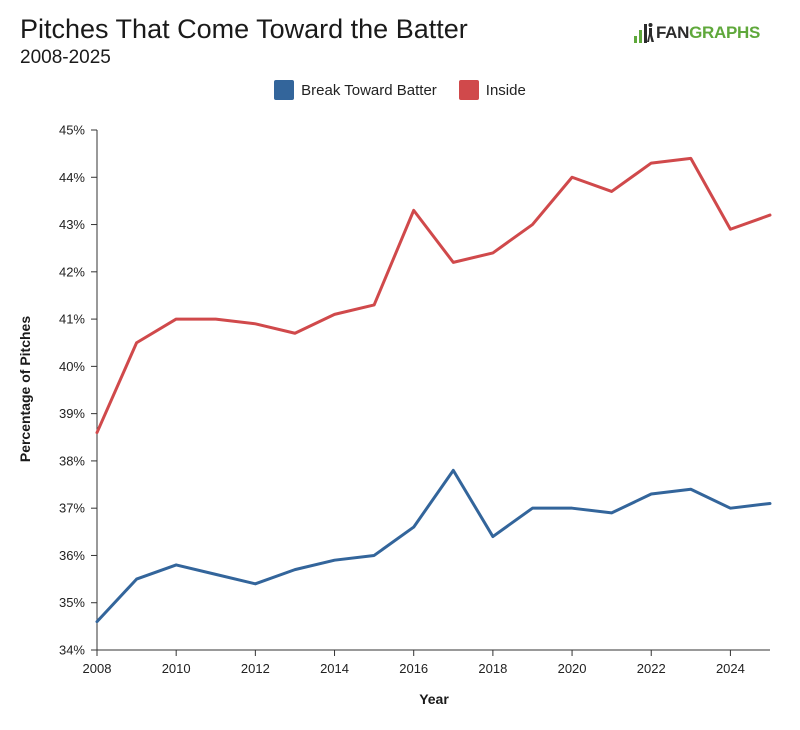 The image size is (800, 730). What do you see at coordinates (730, 668) in the screenshot?
I see `x-tick-label: 2024` at bounding box center [730, 668].